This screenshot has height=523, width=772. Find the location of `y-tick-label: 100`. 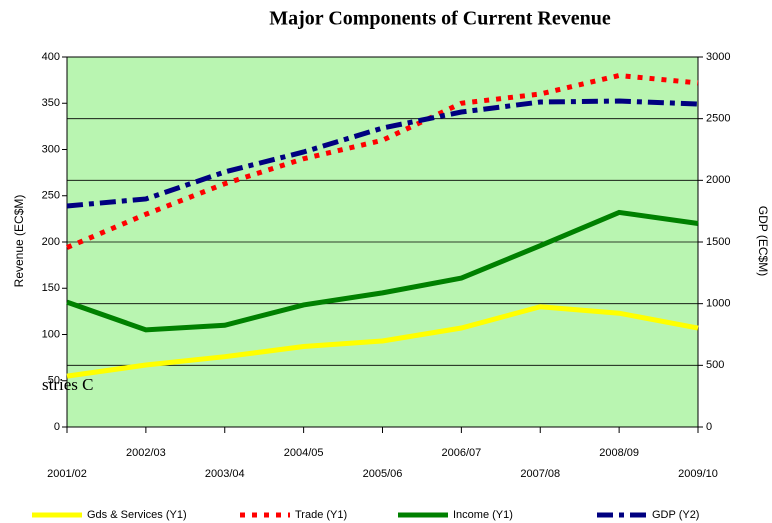

y-tick-label: 100 is located at coordinates (51, 334).